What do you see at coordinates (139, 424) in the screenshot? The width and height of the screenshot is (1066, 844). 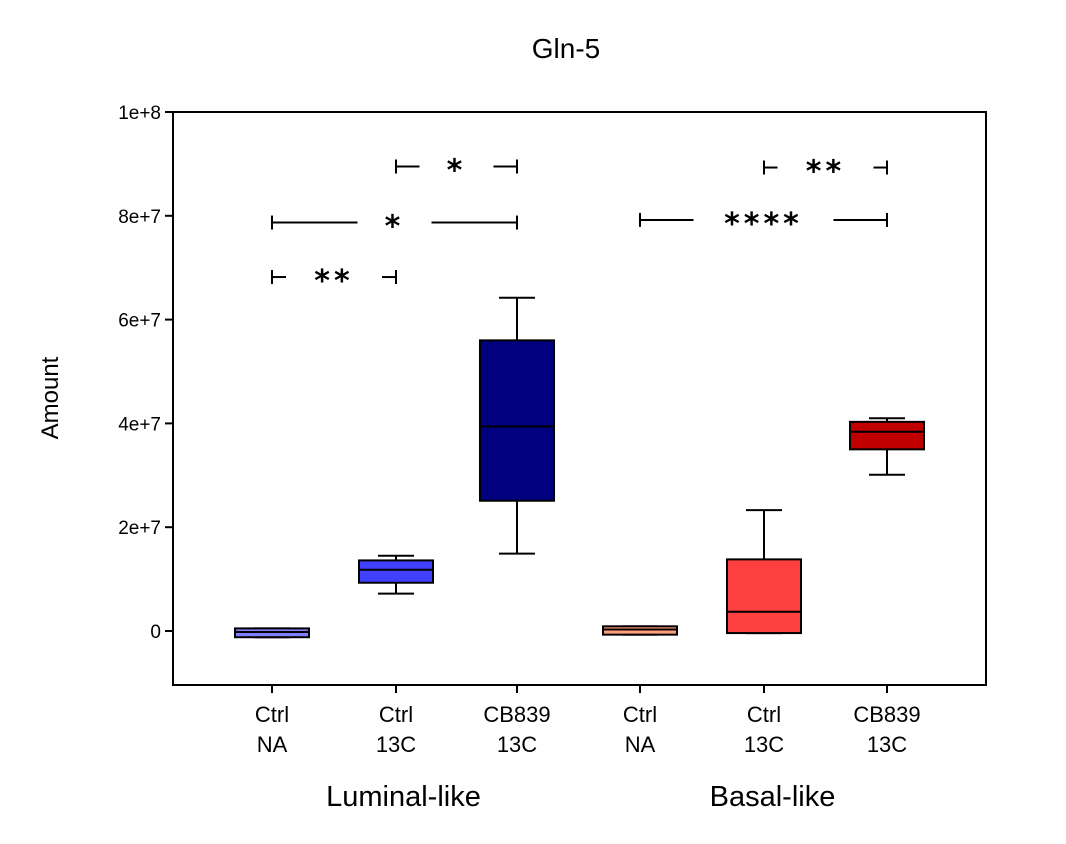 I see `y-tick-label: 4e+7` at bounding box center [139, 424].